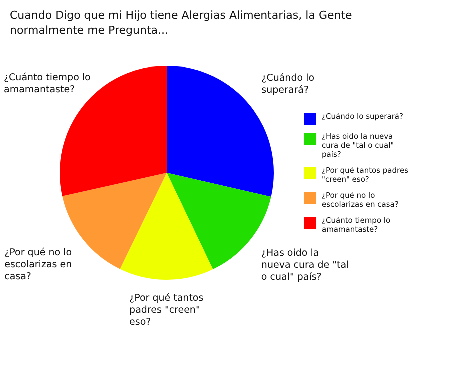 Image resolution: width=455 pixels, height=374 pixels. I want to click on slice-label: ¿Has oido la nueva cura de "tal o cual" país?, so click(305, 265).